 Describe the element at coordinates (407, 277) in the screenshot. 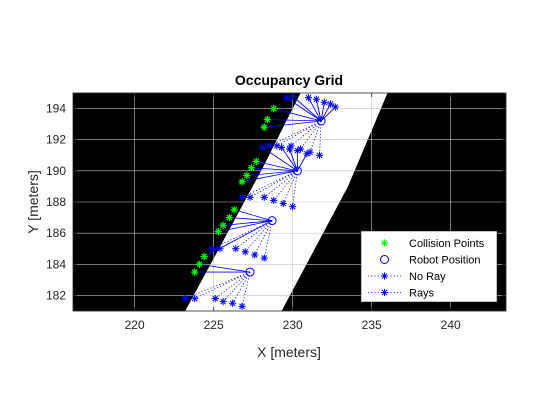

I see `legend-item: No Ray` at that location.